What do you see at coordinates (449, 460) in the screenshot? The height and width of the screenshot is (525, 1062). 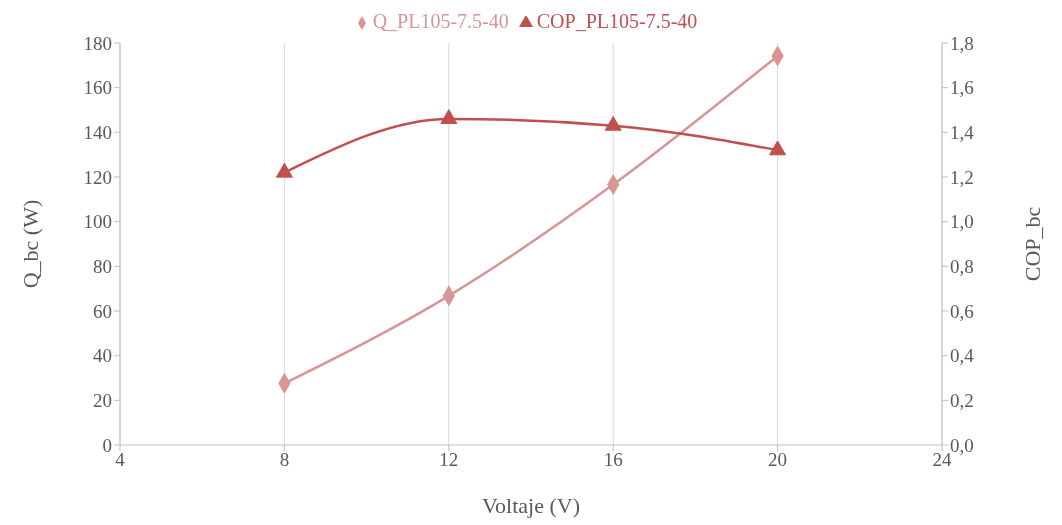 I see `x-tick-label: 12` at bounding box center [449, 460].